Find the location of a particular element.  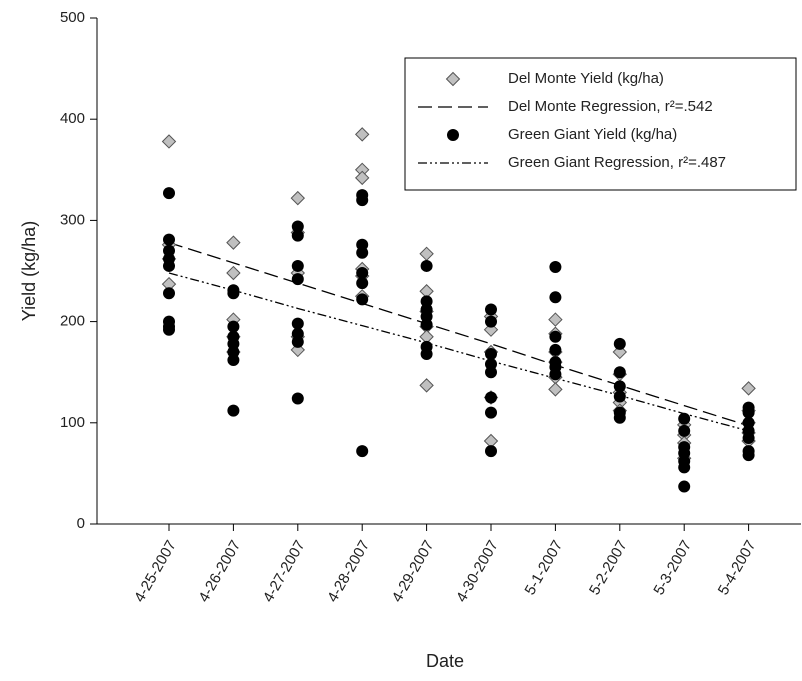

x-tick-label: 4-25-2007 is located at coordinates (155, 571).